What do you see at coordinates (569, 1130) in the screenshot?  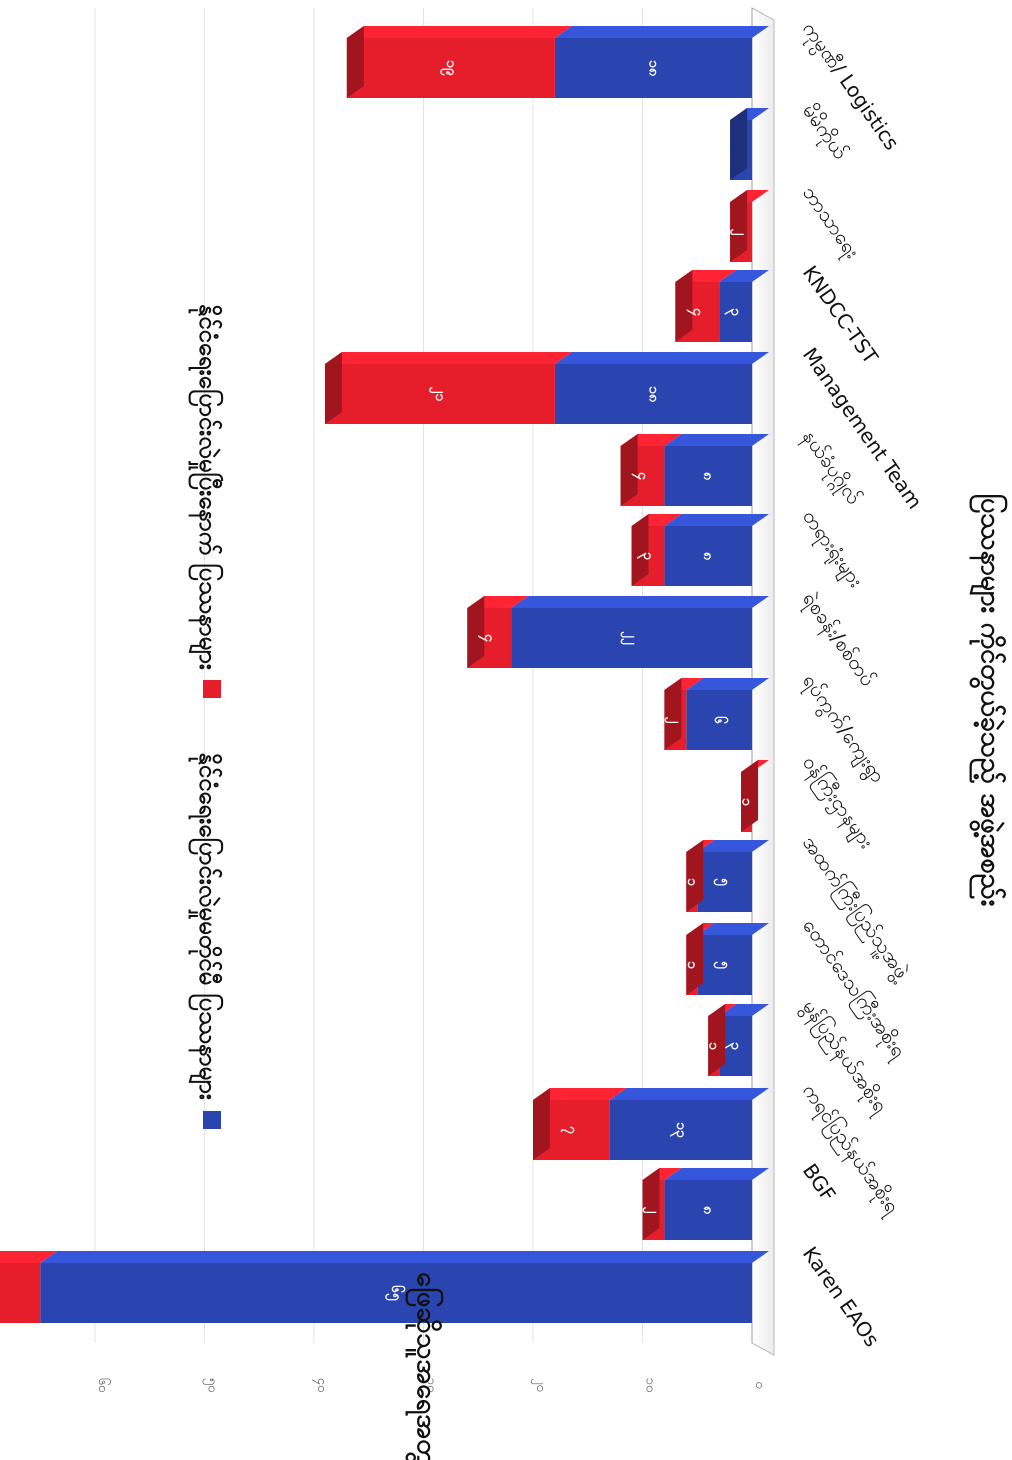 I see `data-label-current: ၇` at bounding box center [569, 1130].